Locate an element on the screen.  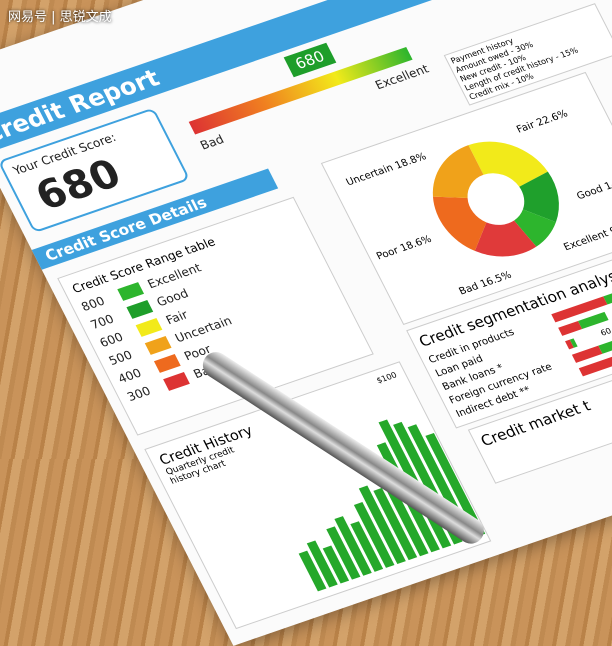
pie-label: Good 14.5% is located at coordinates (593, 187).